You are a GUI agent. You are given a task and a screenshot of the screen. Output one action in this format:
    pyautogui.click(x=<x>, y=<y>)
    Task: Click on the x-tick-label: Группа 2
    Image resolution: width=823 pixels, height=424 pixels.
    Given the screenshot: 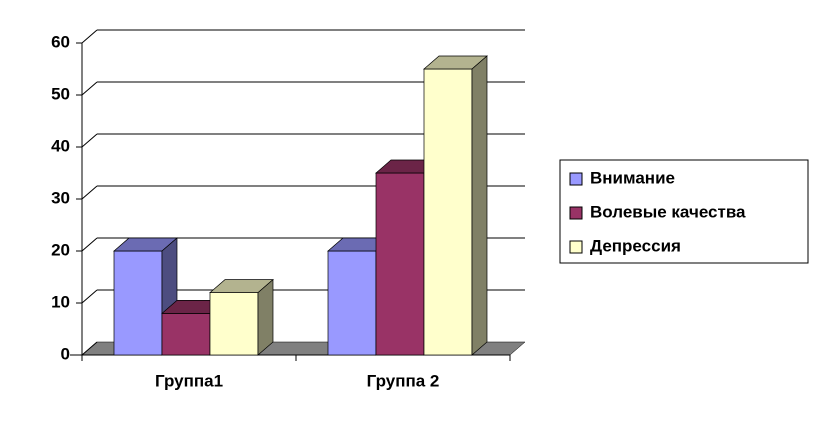 What is the action you would take?
    pyautogui.click(x=403, y=380)
    